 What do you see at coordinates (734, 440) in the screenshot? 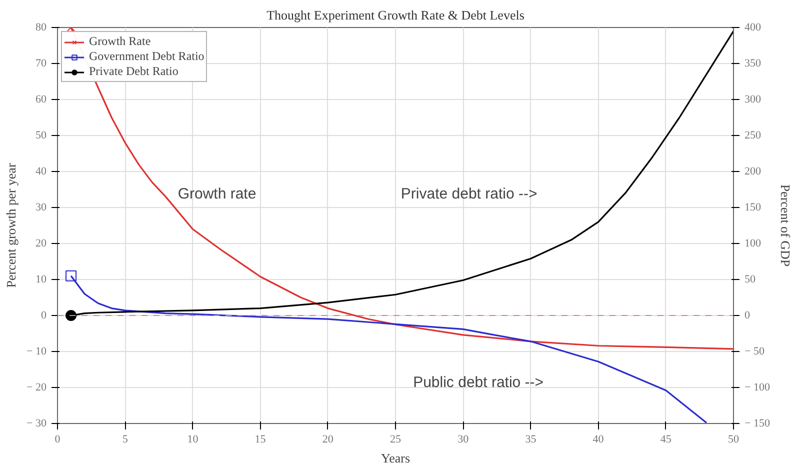
I see `x-tick-label: 50` at bounding box center [734, 440].